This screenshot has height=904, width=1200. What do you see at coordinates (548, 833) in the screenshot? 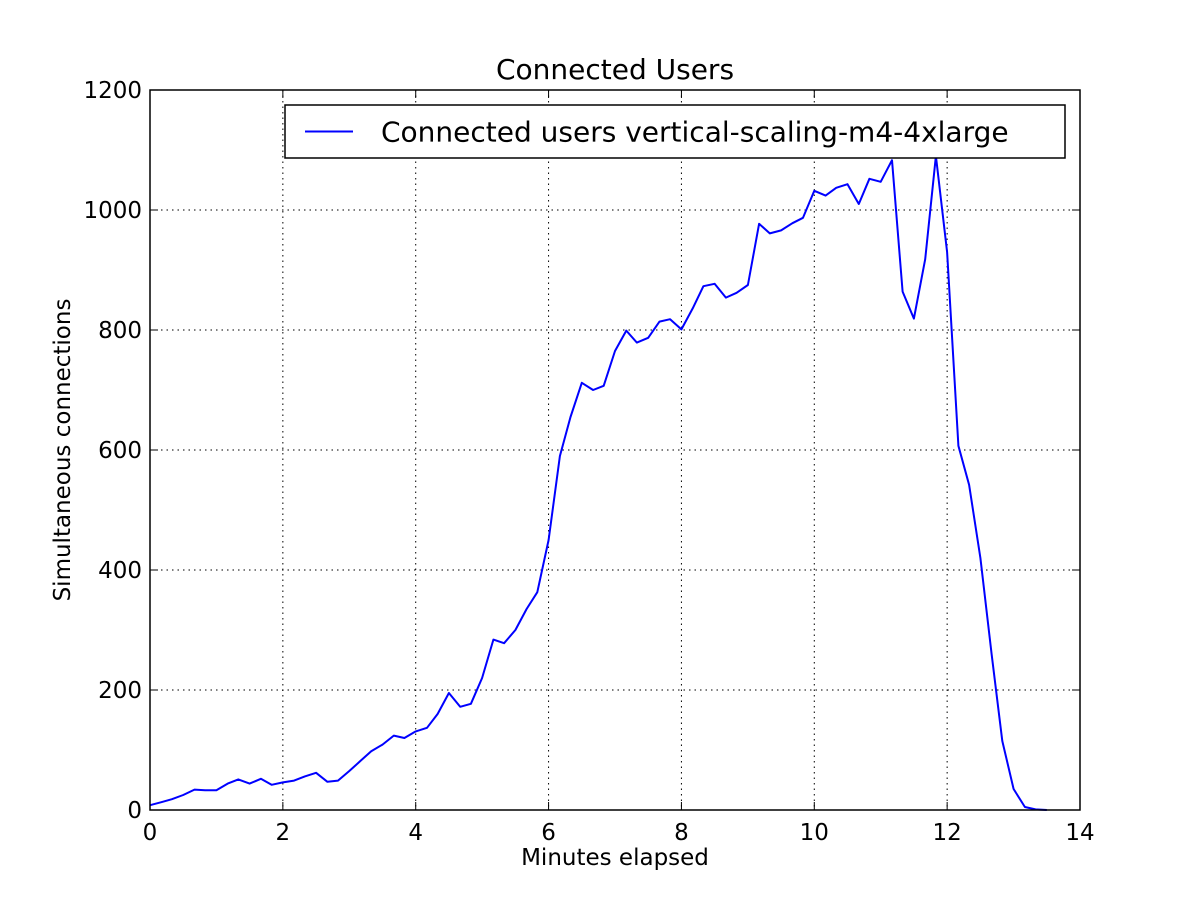
I see `x-tick-label: 6` at bounding box center [548, 833].